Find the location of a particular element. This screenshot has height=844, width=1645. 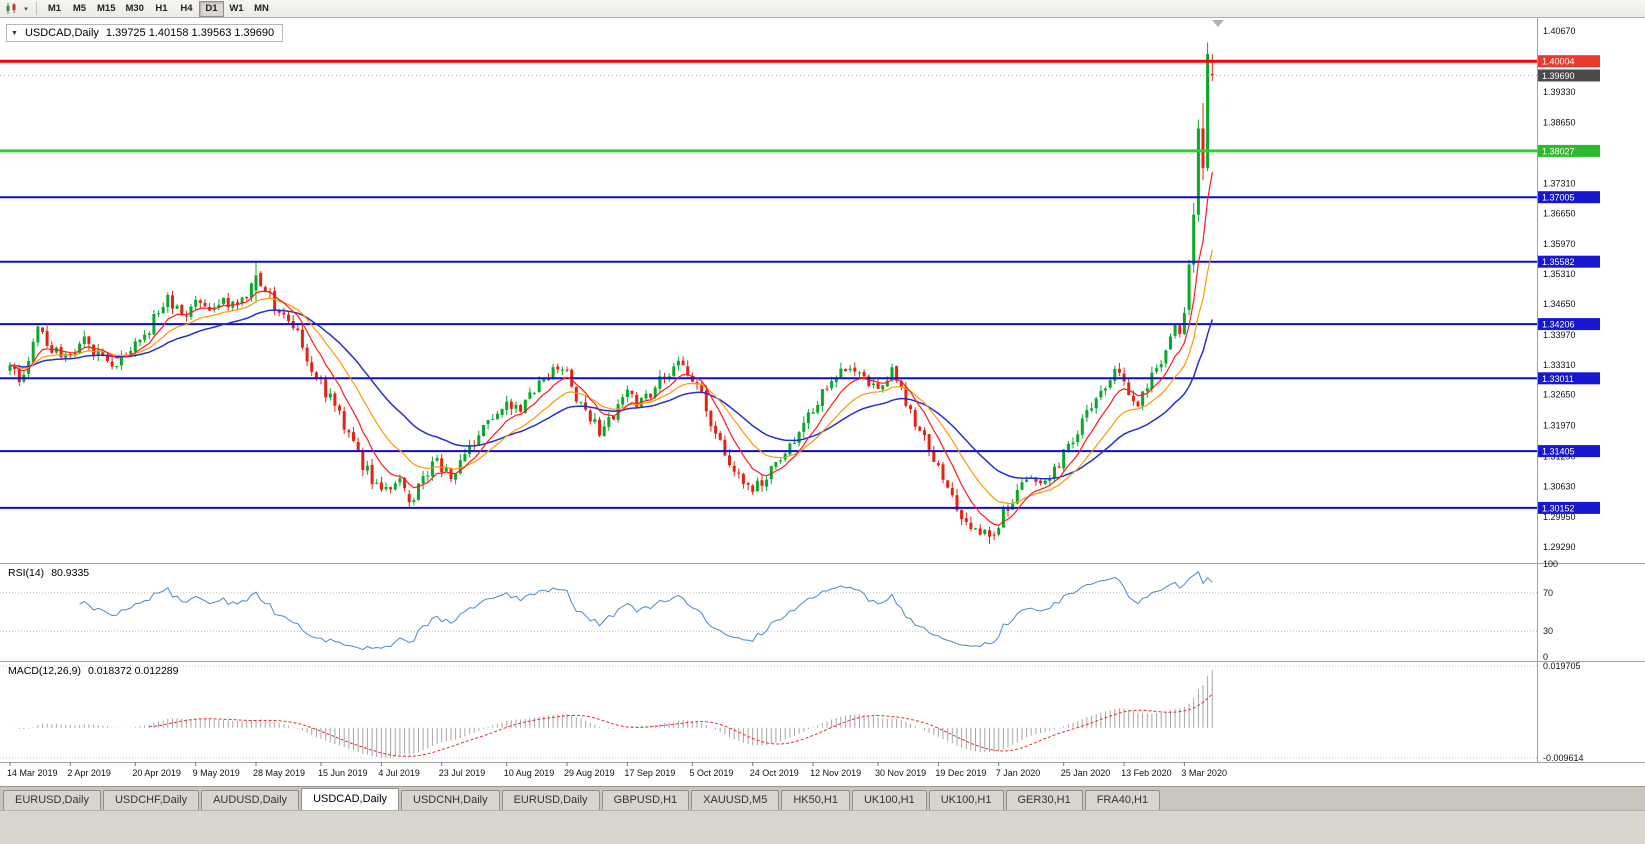

rsi-panel: 100 70 30 0 is located at coordinates (779, 610).